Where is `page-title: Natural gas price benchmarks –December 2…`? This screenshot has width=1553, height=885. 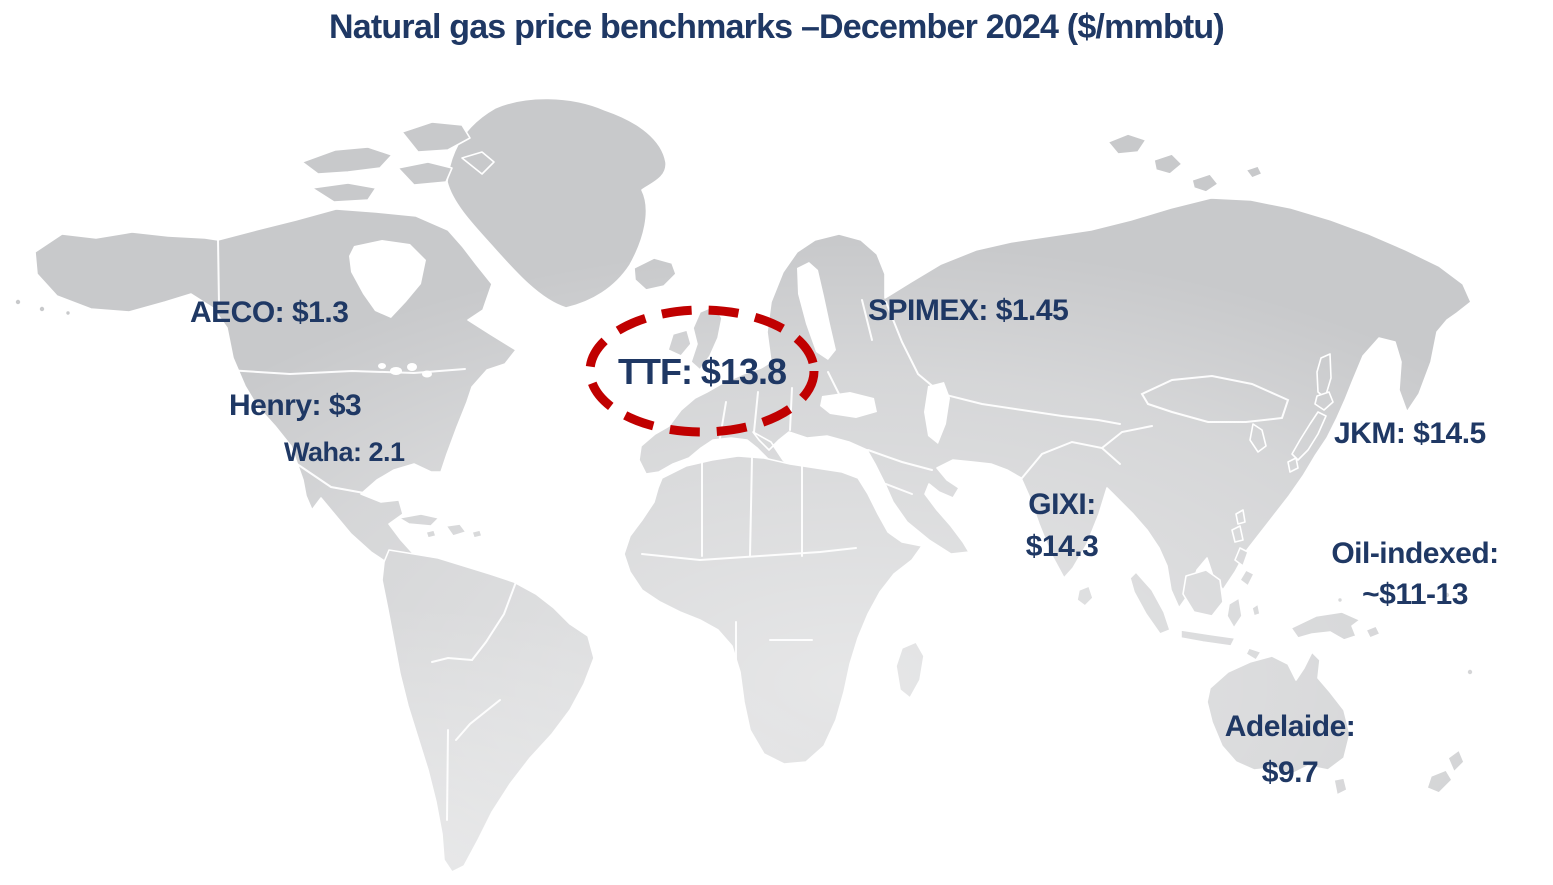
page-title: Natural gas price benchmarks –December 2… is located at coordinates (777, 27).